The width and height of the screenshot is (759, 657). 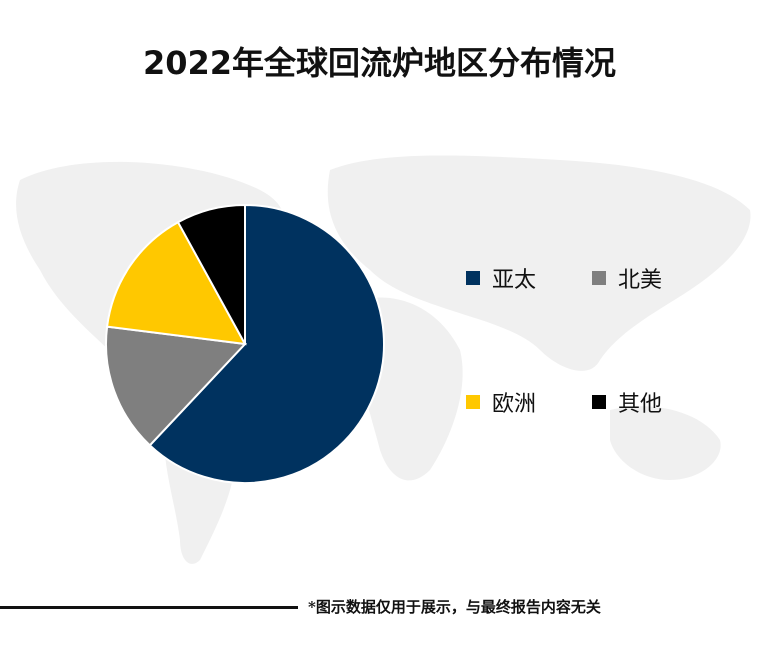 I want to click on legend-item-north-america: 北美, so click(x=627, y=278).